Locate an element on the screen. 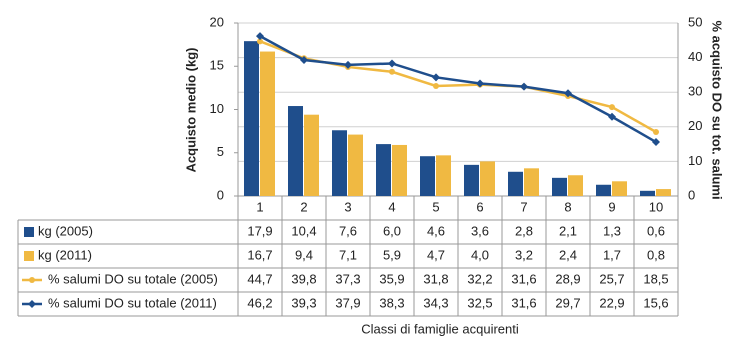 Image resolution: width=741 pixels, height=344 pixels. table-value: 44,7 is located at coordinates (259, 278).